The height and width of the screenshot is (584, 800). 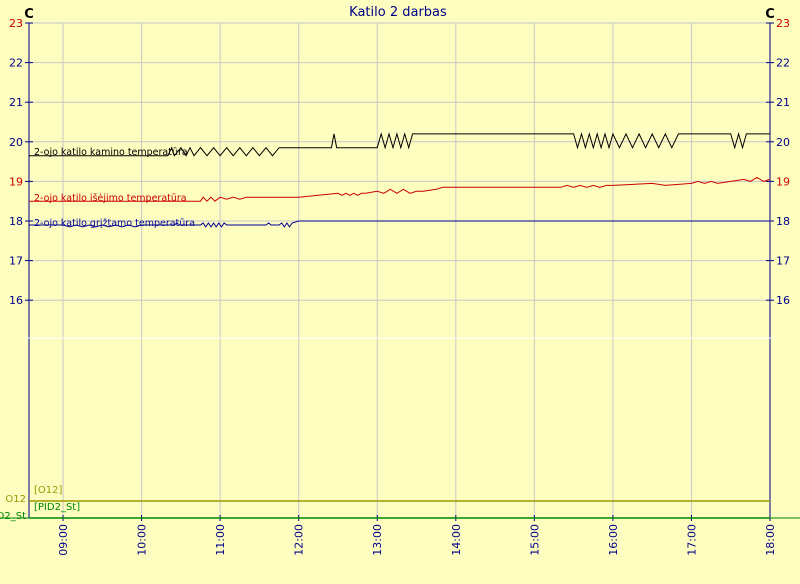 What do you see at coordinates (48, 490) in the screenshot?
I see `digital-track-legend: [O12]` at bounding box center [48, 490].